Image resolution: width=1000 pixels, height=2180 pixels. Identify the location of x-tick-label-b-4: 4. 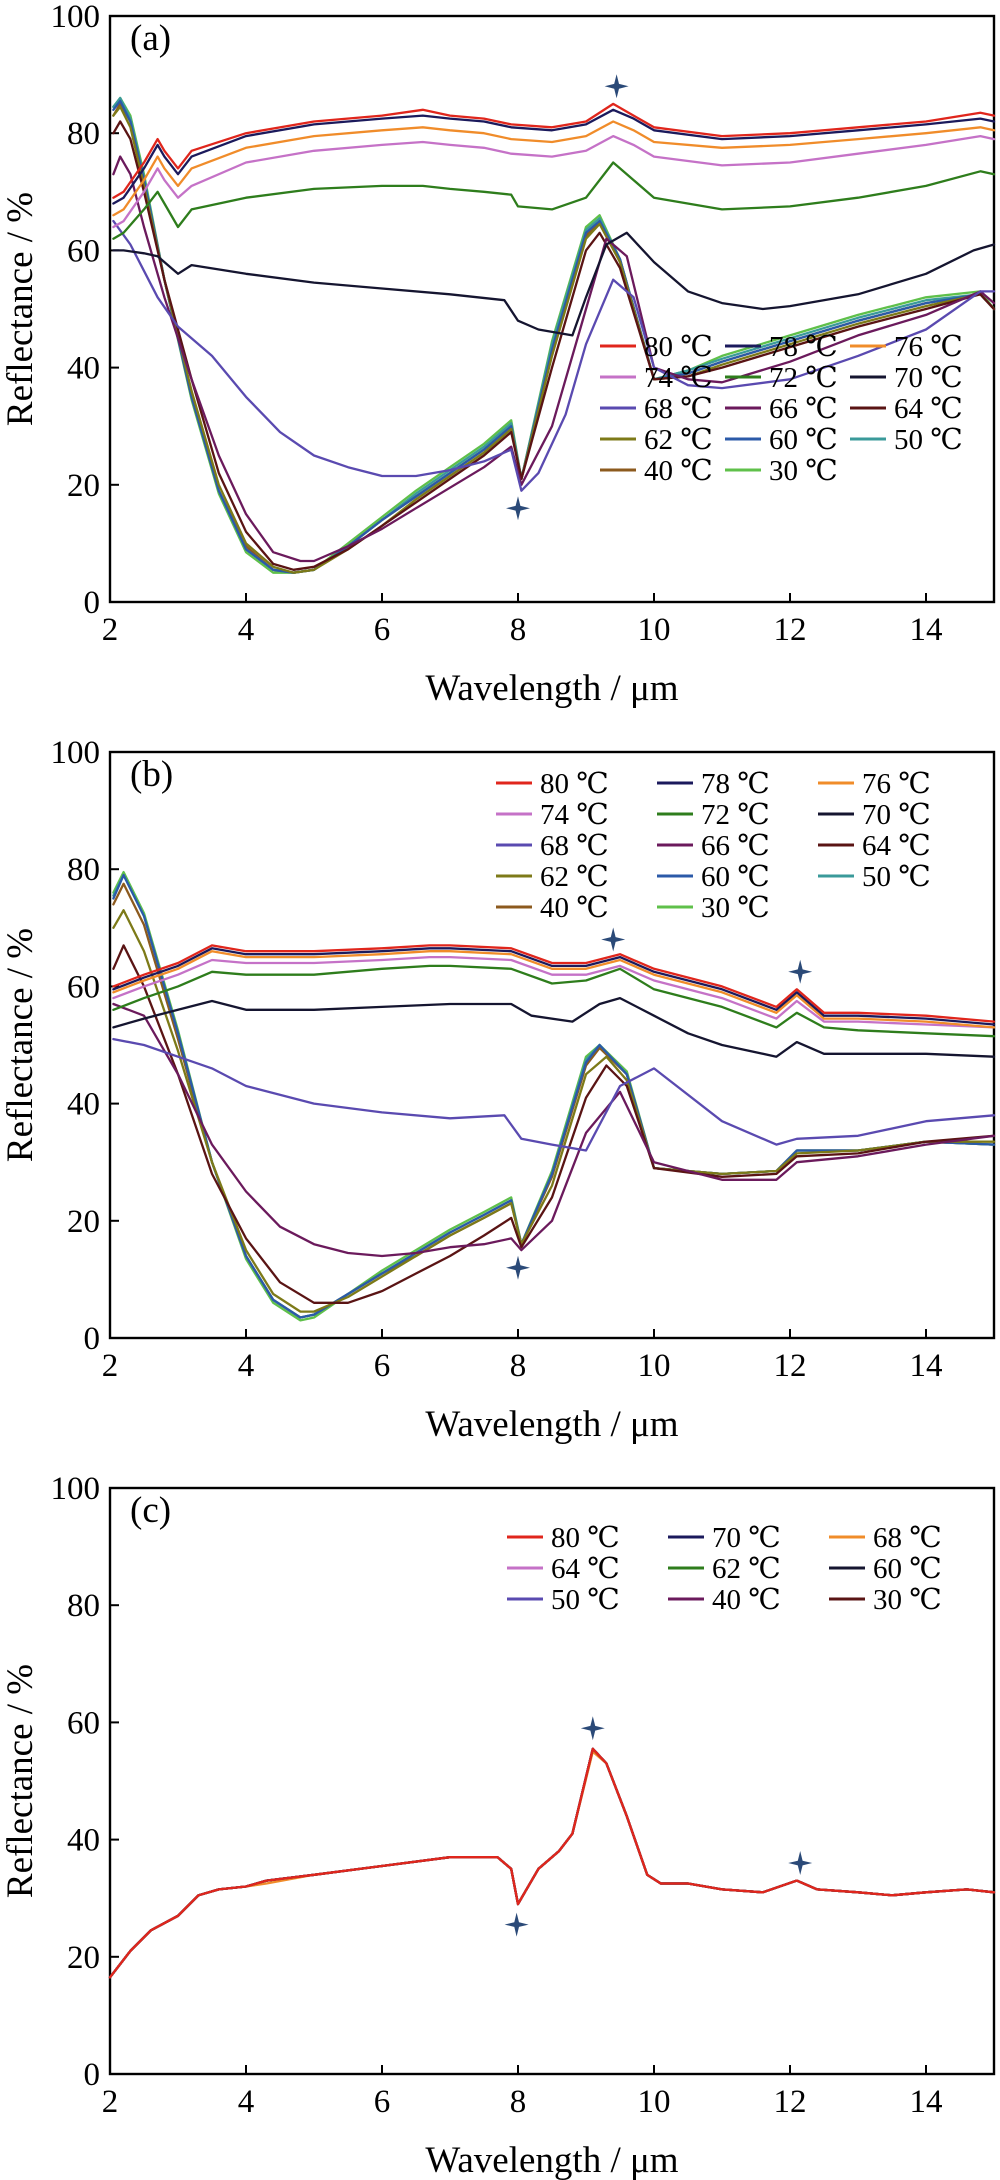
(246, 1366).